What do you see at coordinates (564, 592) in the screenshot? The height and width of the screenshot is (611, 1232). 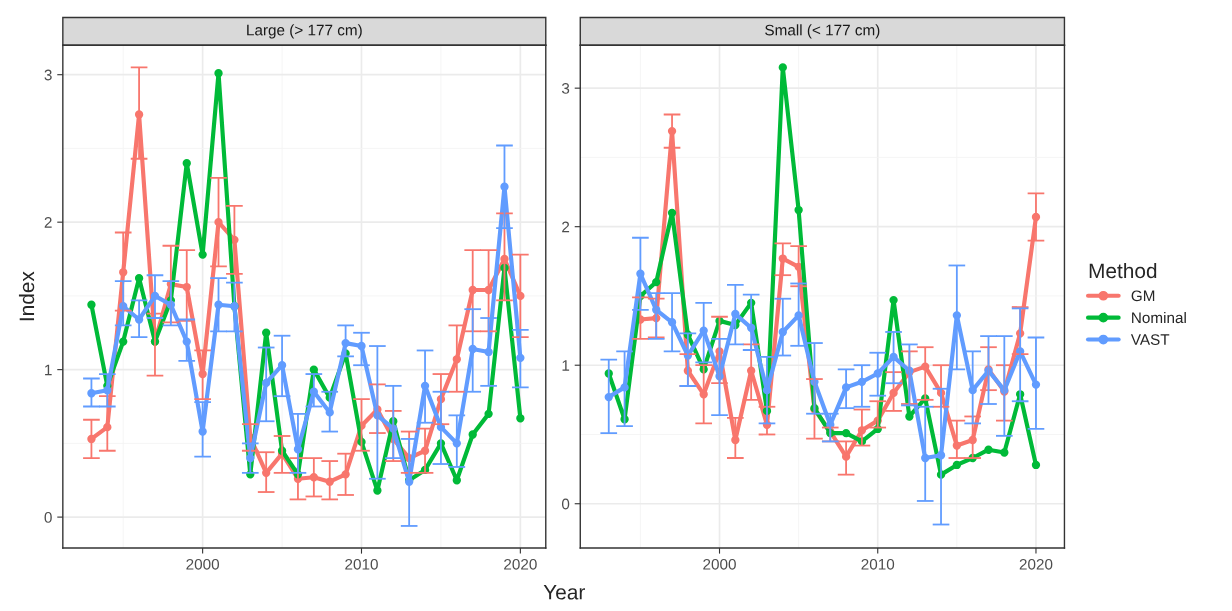 I see `x-axis-title: Year` at bounding box center [564, 592].